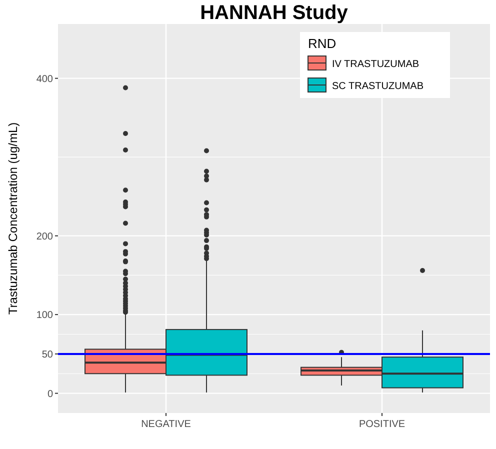 This screenshot has width=496, height=449. What do you see at coordinates (45, 316) in the screenshot?
I see `y-tick-label: 100` at bounding box center [45, 316].